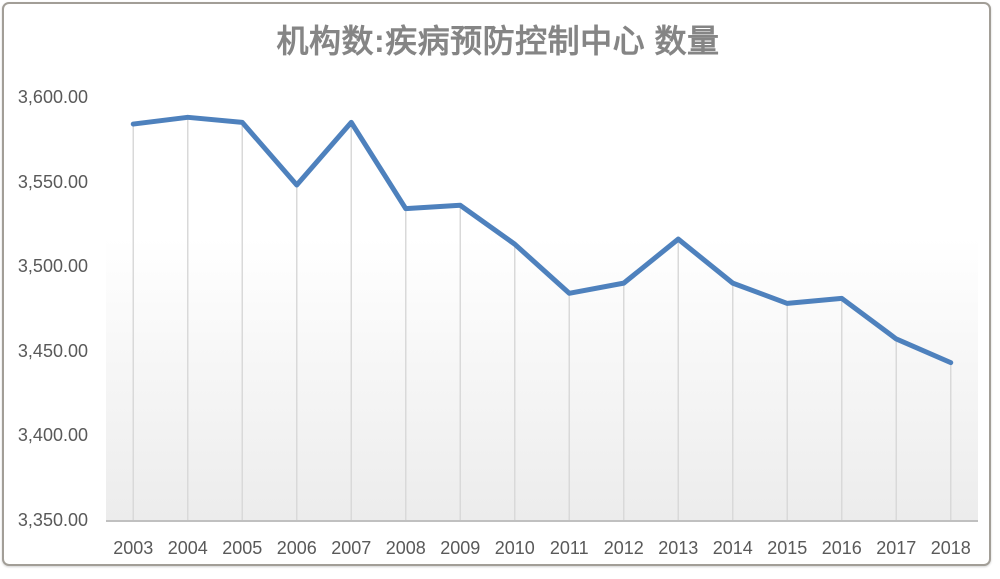 The height and width of the screenshot is (579, 1000). I want to click on x-axis-tick-label: 2017, so click(896, 548).